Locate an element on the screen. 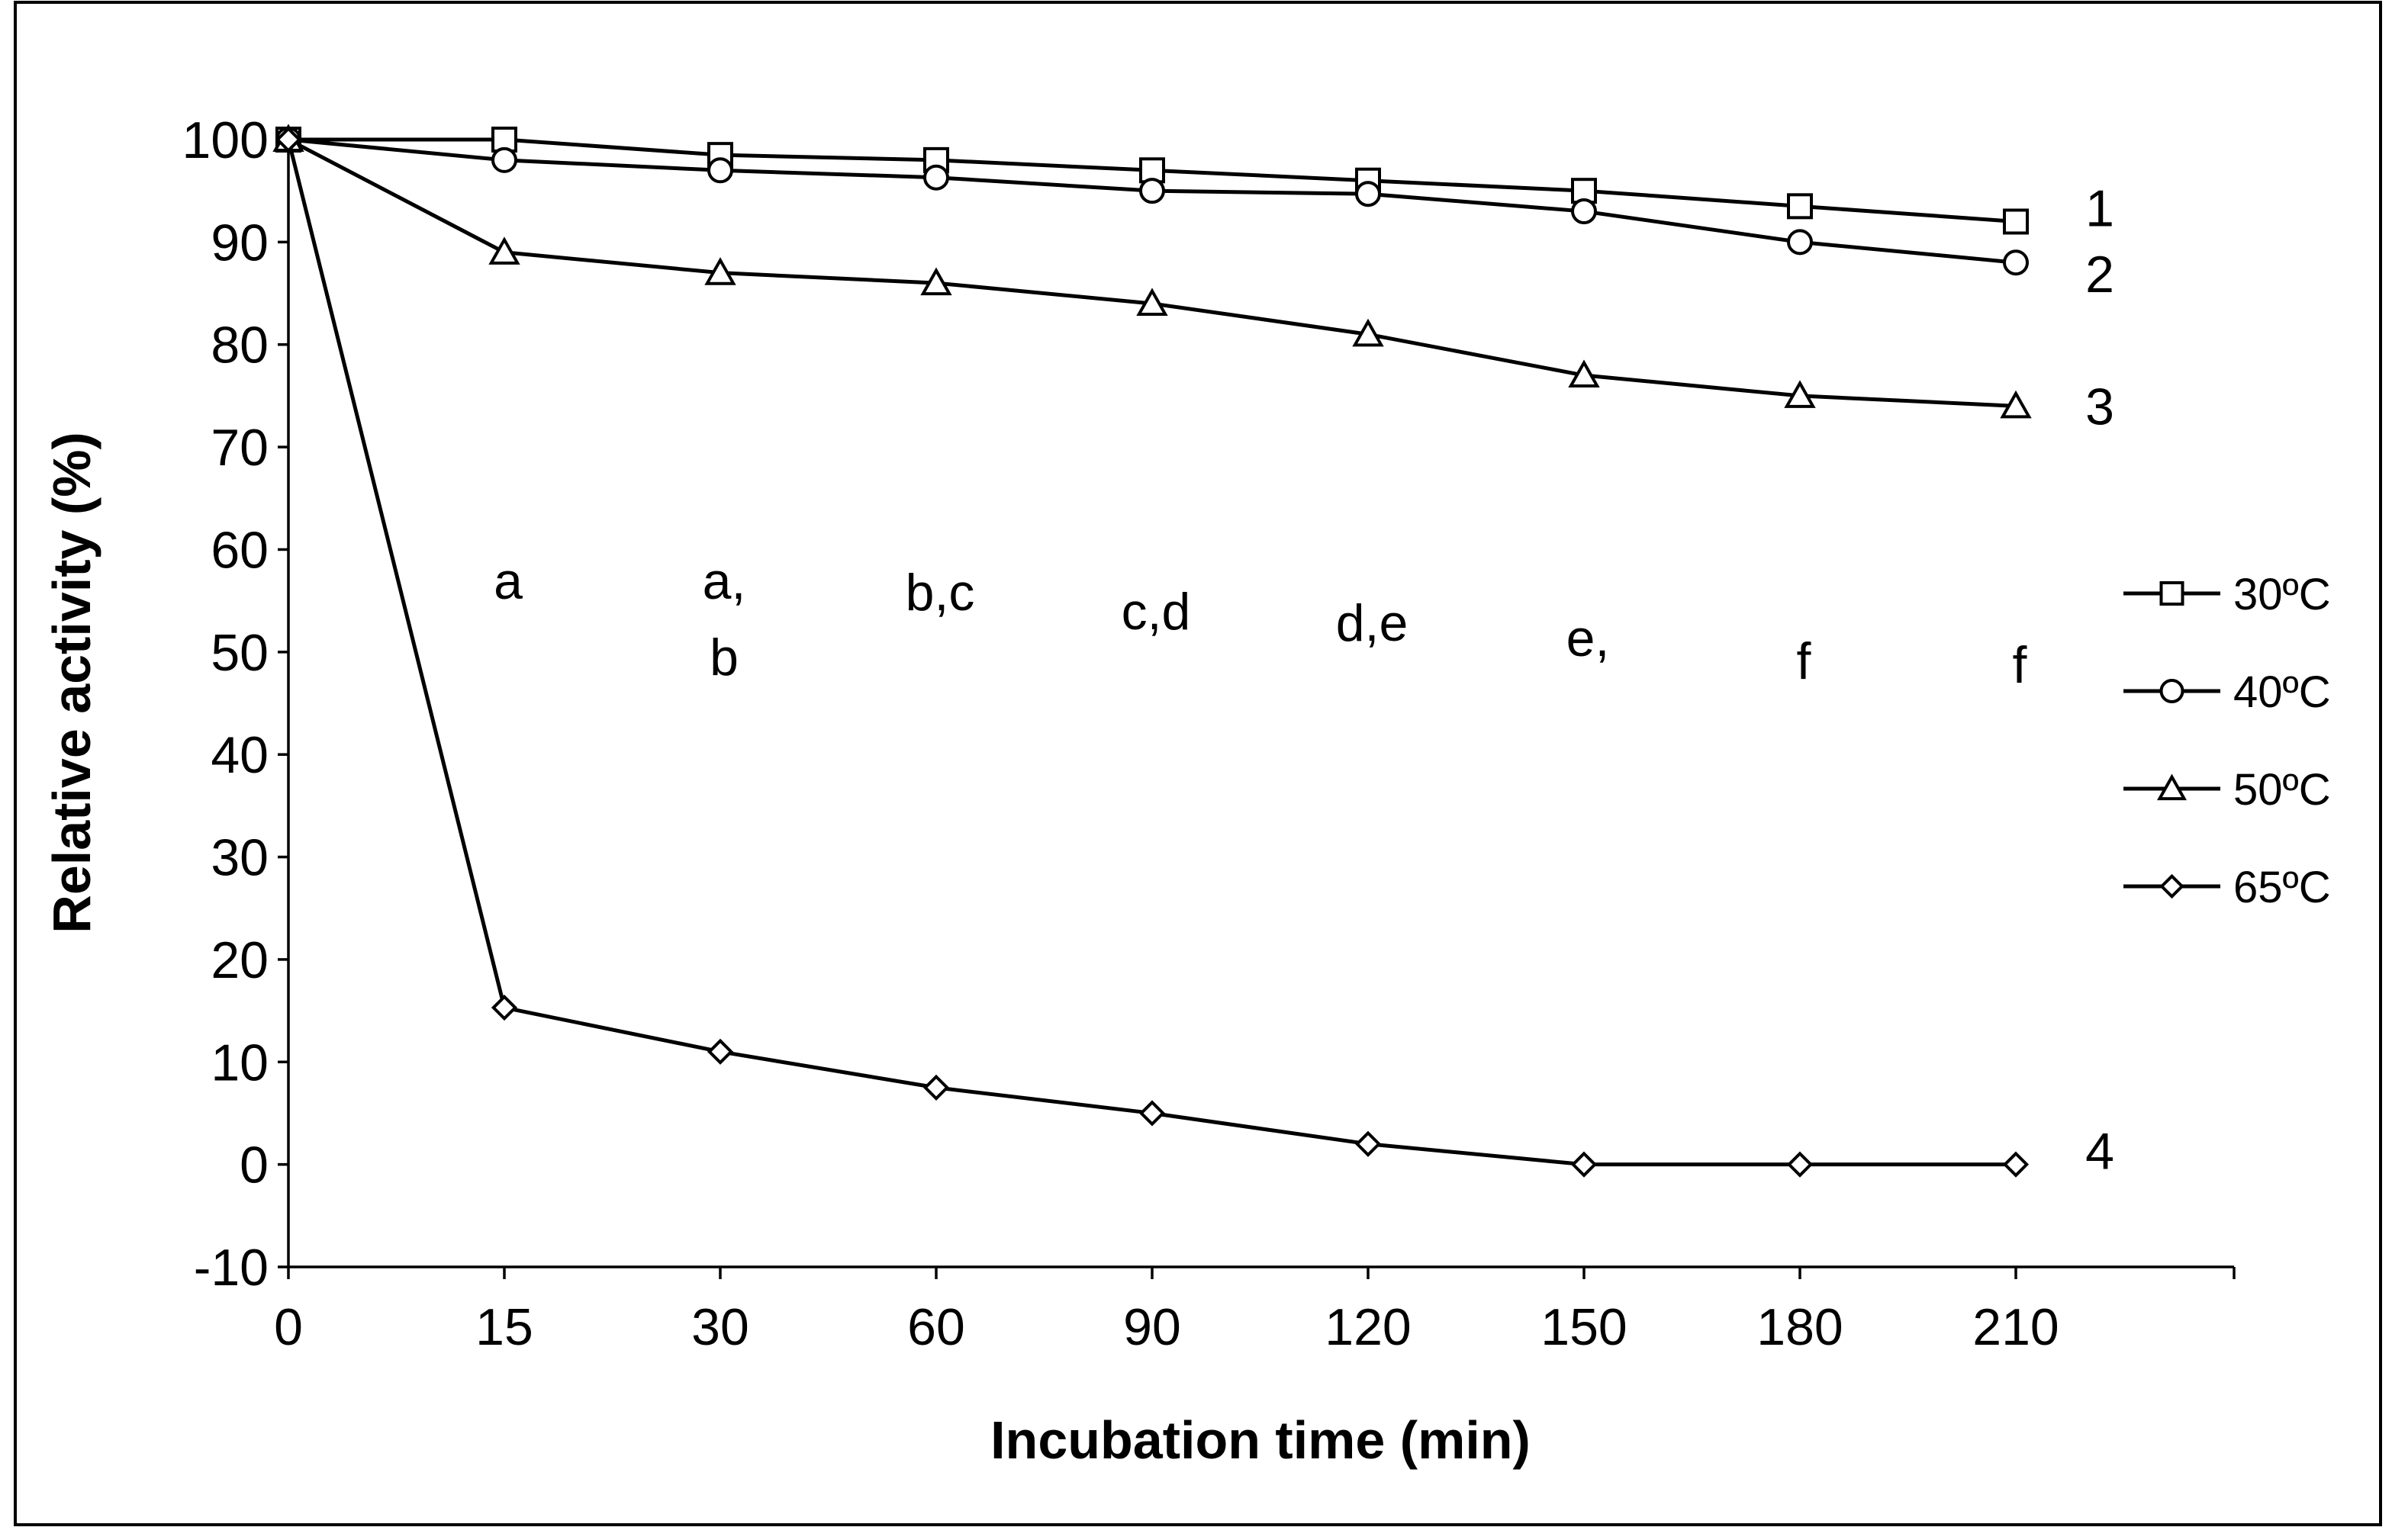 The height and width of the screenshot is (1540, 2392). legend-label: 30ºC is located at coordinates (2282, 594).